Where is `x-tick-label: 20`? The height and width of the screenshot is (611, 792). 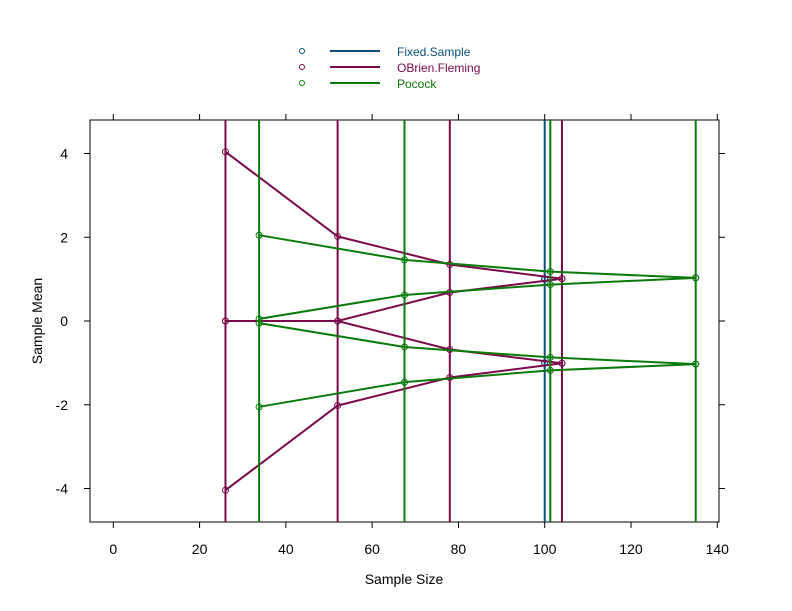 x-tick-label: 20 is located at coordinates (200, 549).